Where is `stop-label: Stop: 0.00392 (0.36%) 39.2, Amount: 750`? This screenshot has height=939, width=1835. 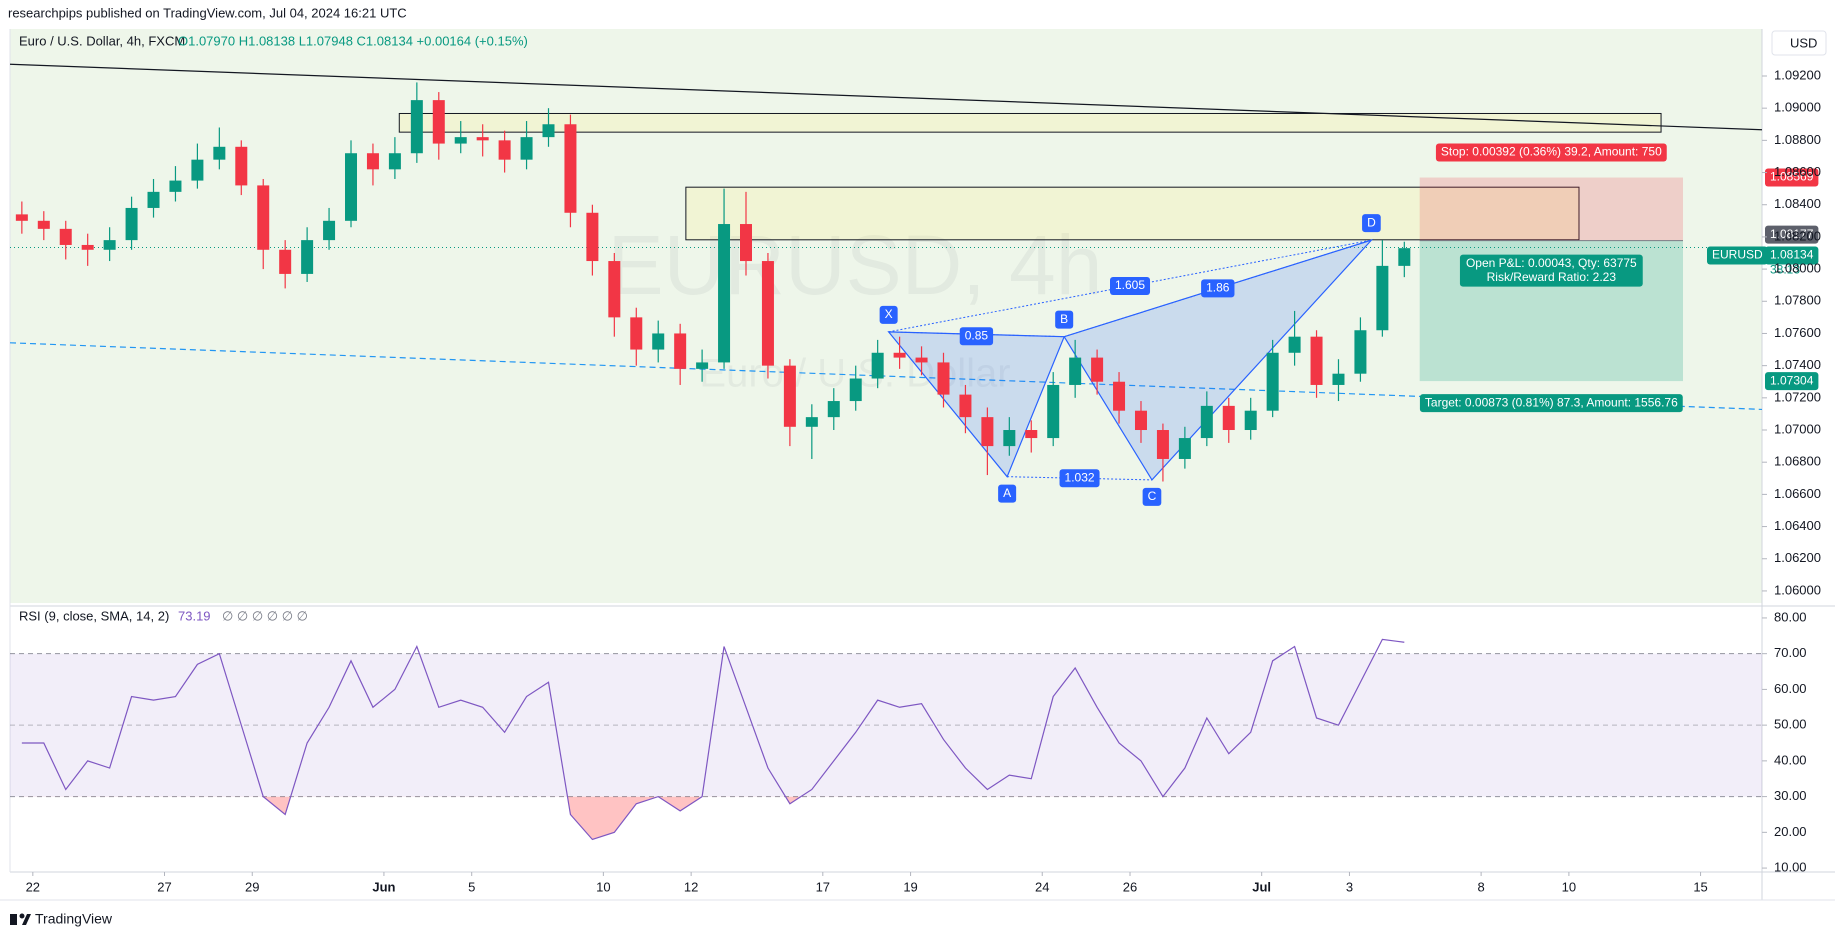 stop-label: Stop: 0.00392 (0.36%) 39.2, Amount: 750 is located at coordinates (1551, 152).